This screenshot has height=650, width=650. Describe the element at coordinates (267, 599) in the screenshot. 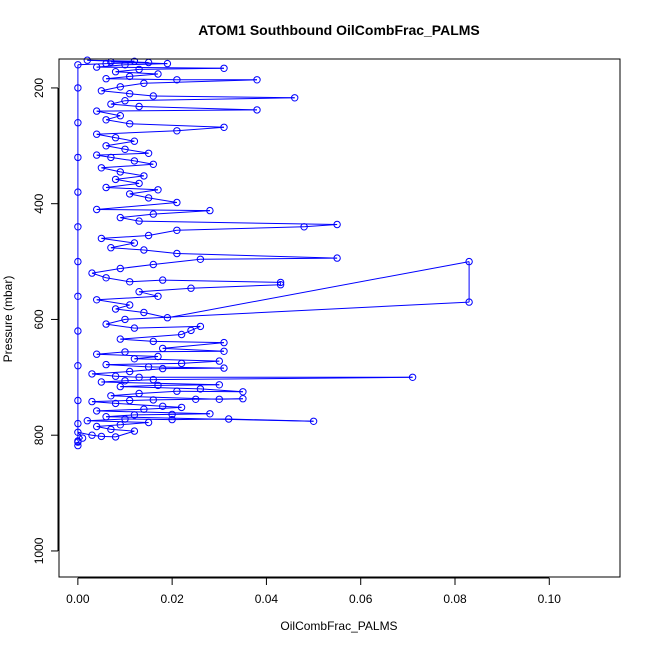

I see `x-tick-label: 0.04` at that location.